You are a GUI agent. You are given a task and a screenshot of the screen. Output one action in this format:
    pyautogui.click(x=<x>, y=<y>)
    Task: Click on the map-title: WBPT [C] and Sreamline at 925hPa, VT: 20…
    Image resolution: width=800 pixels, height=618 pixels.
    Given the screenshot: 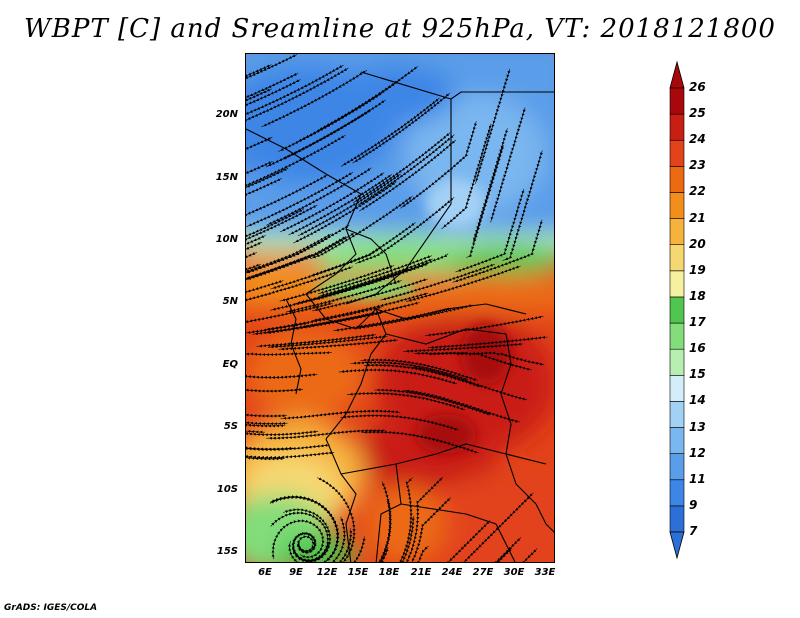 What is the action you would take?
    pyautogui.click(x=400, y=29)
    